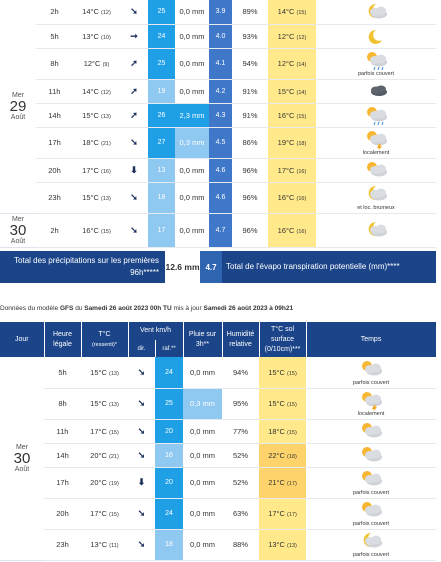 Image resolution: width=441 pixels, height=562 pixels. What do you see at coordinates (62, 372) in the screenshot?
I see `hour: 5h` at bounding box center [62, 372].